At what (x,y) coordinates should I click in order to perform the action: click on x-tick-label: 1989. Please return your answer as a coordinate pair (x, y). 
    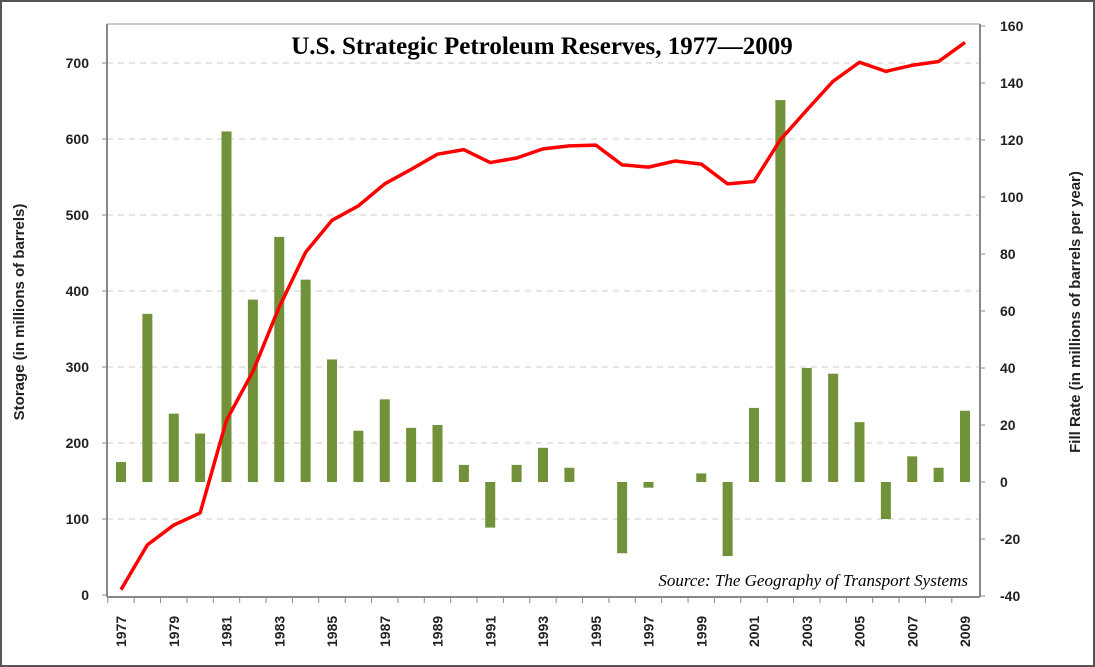
    Looking at the image, I should click on (438, 631).